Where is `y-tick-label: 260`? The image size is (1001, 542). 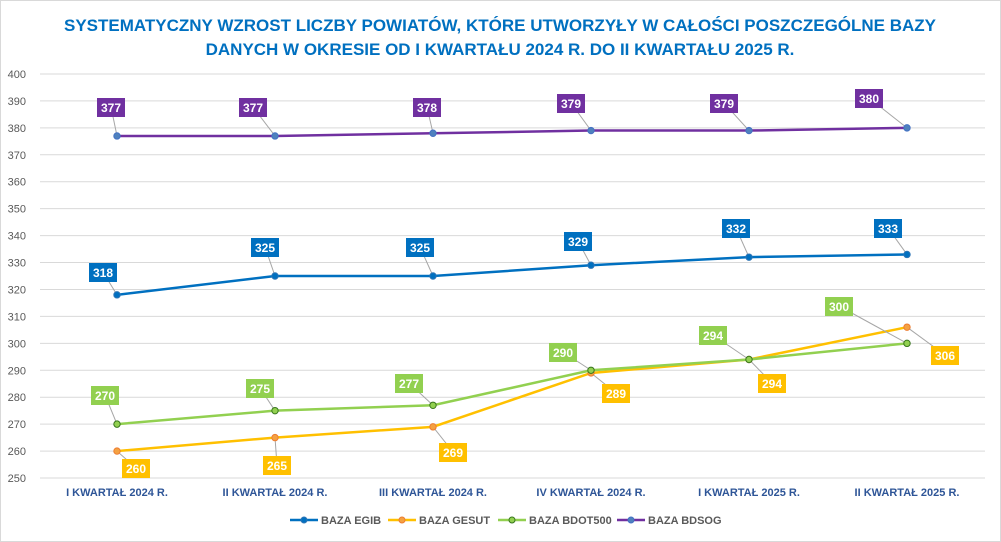 y-tick-label: 260 is located at coordinates (17, 452).